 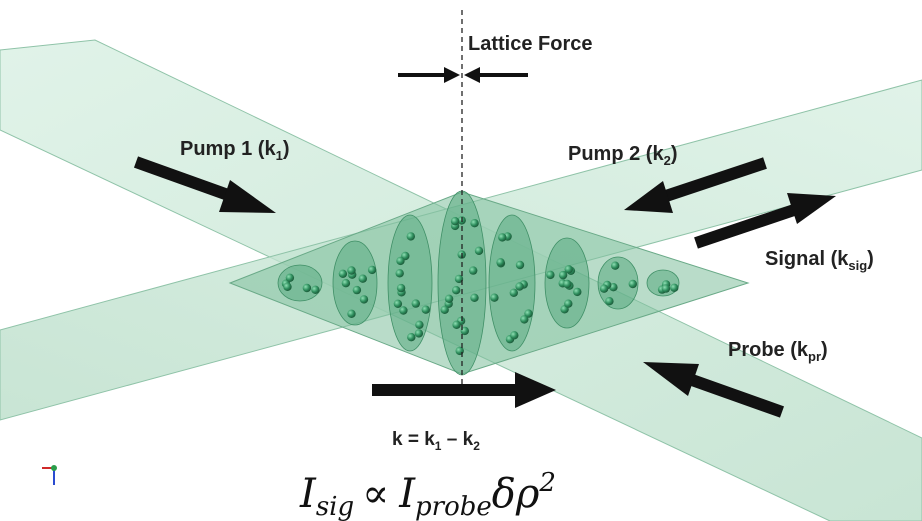 What do you see at coordinates (480, 286) in the screenshot?
I see `atom-cloud` at bounding box center [480, 286].